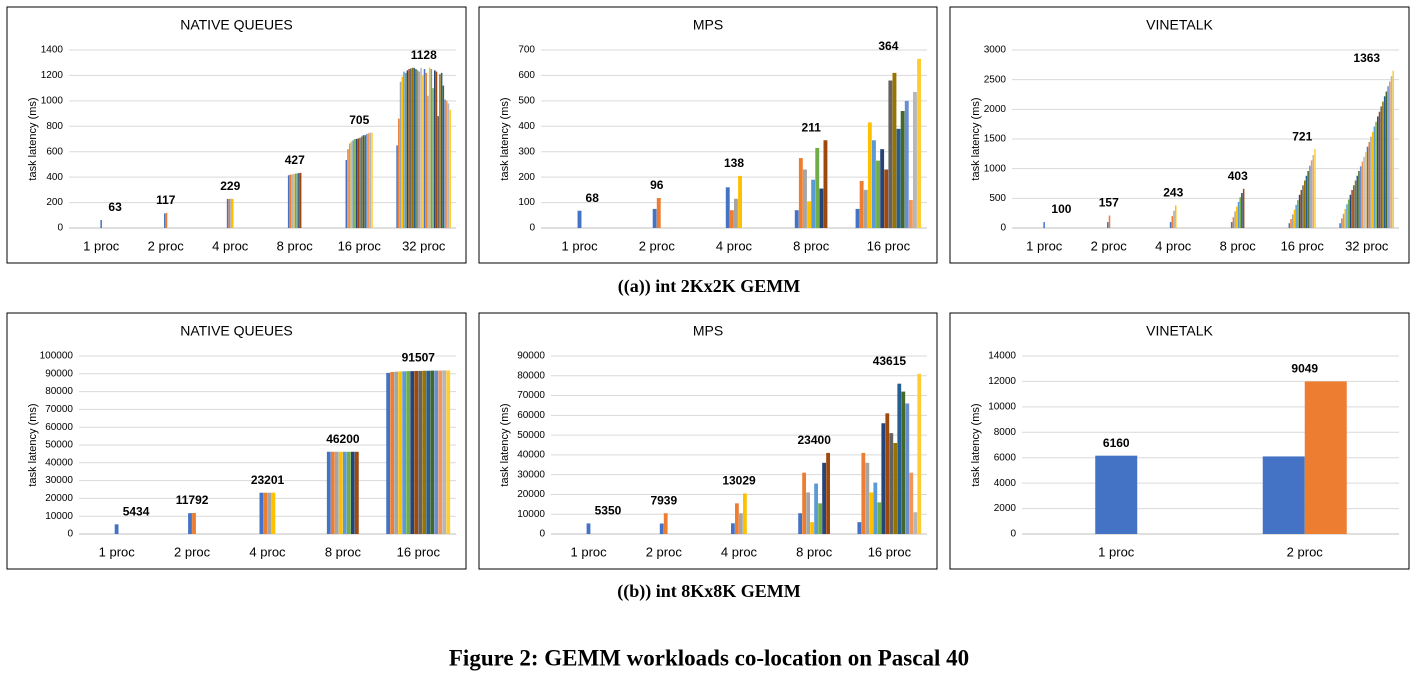 Image resolution: width=1418 pixels, height=679 pixels. I want to click on y-tick-label: 3000, so click(995, 50).